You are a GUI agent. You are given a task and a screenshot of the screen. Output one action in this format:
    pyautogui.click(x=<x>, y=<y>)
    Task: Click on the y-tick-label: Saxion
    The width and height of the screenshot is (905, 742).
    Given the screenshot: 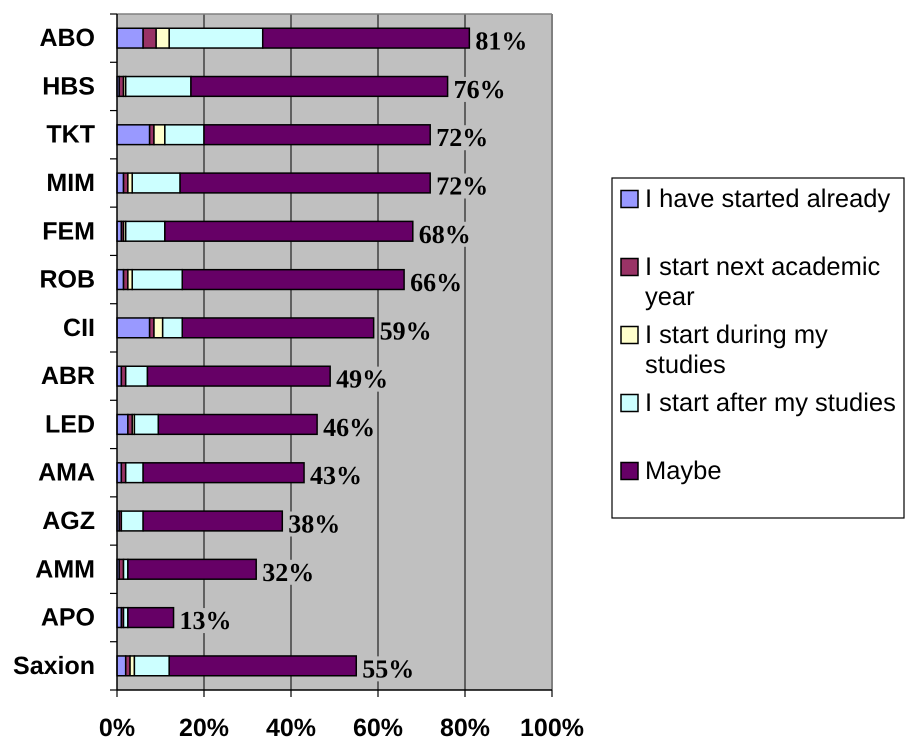 What is the action you would take?
    pyautogui.click(x=54, y=666)
    